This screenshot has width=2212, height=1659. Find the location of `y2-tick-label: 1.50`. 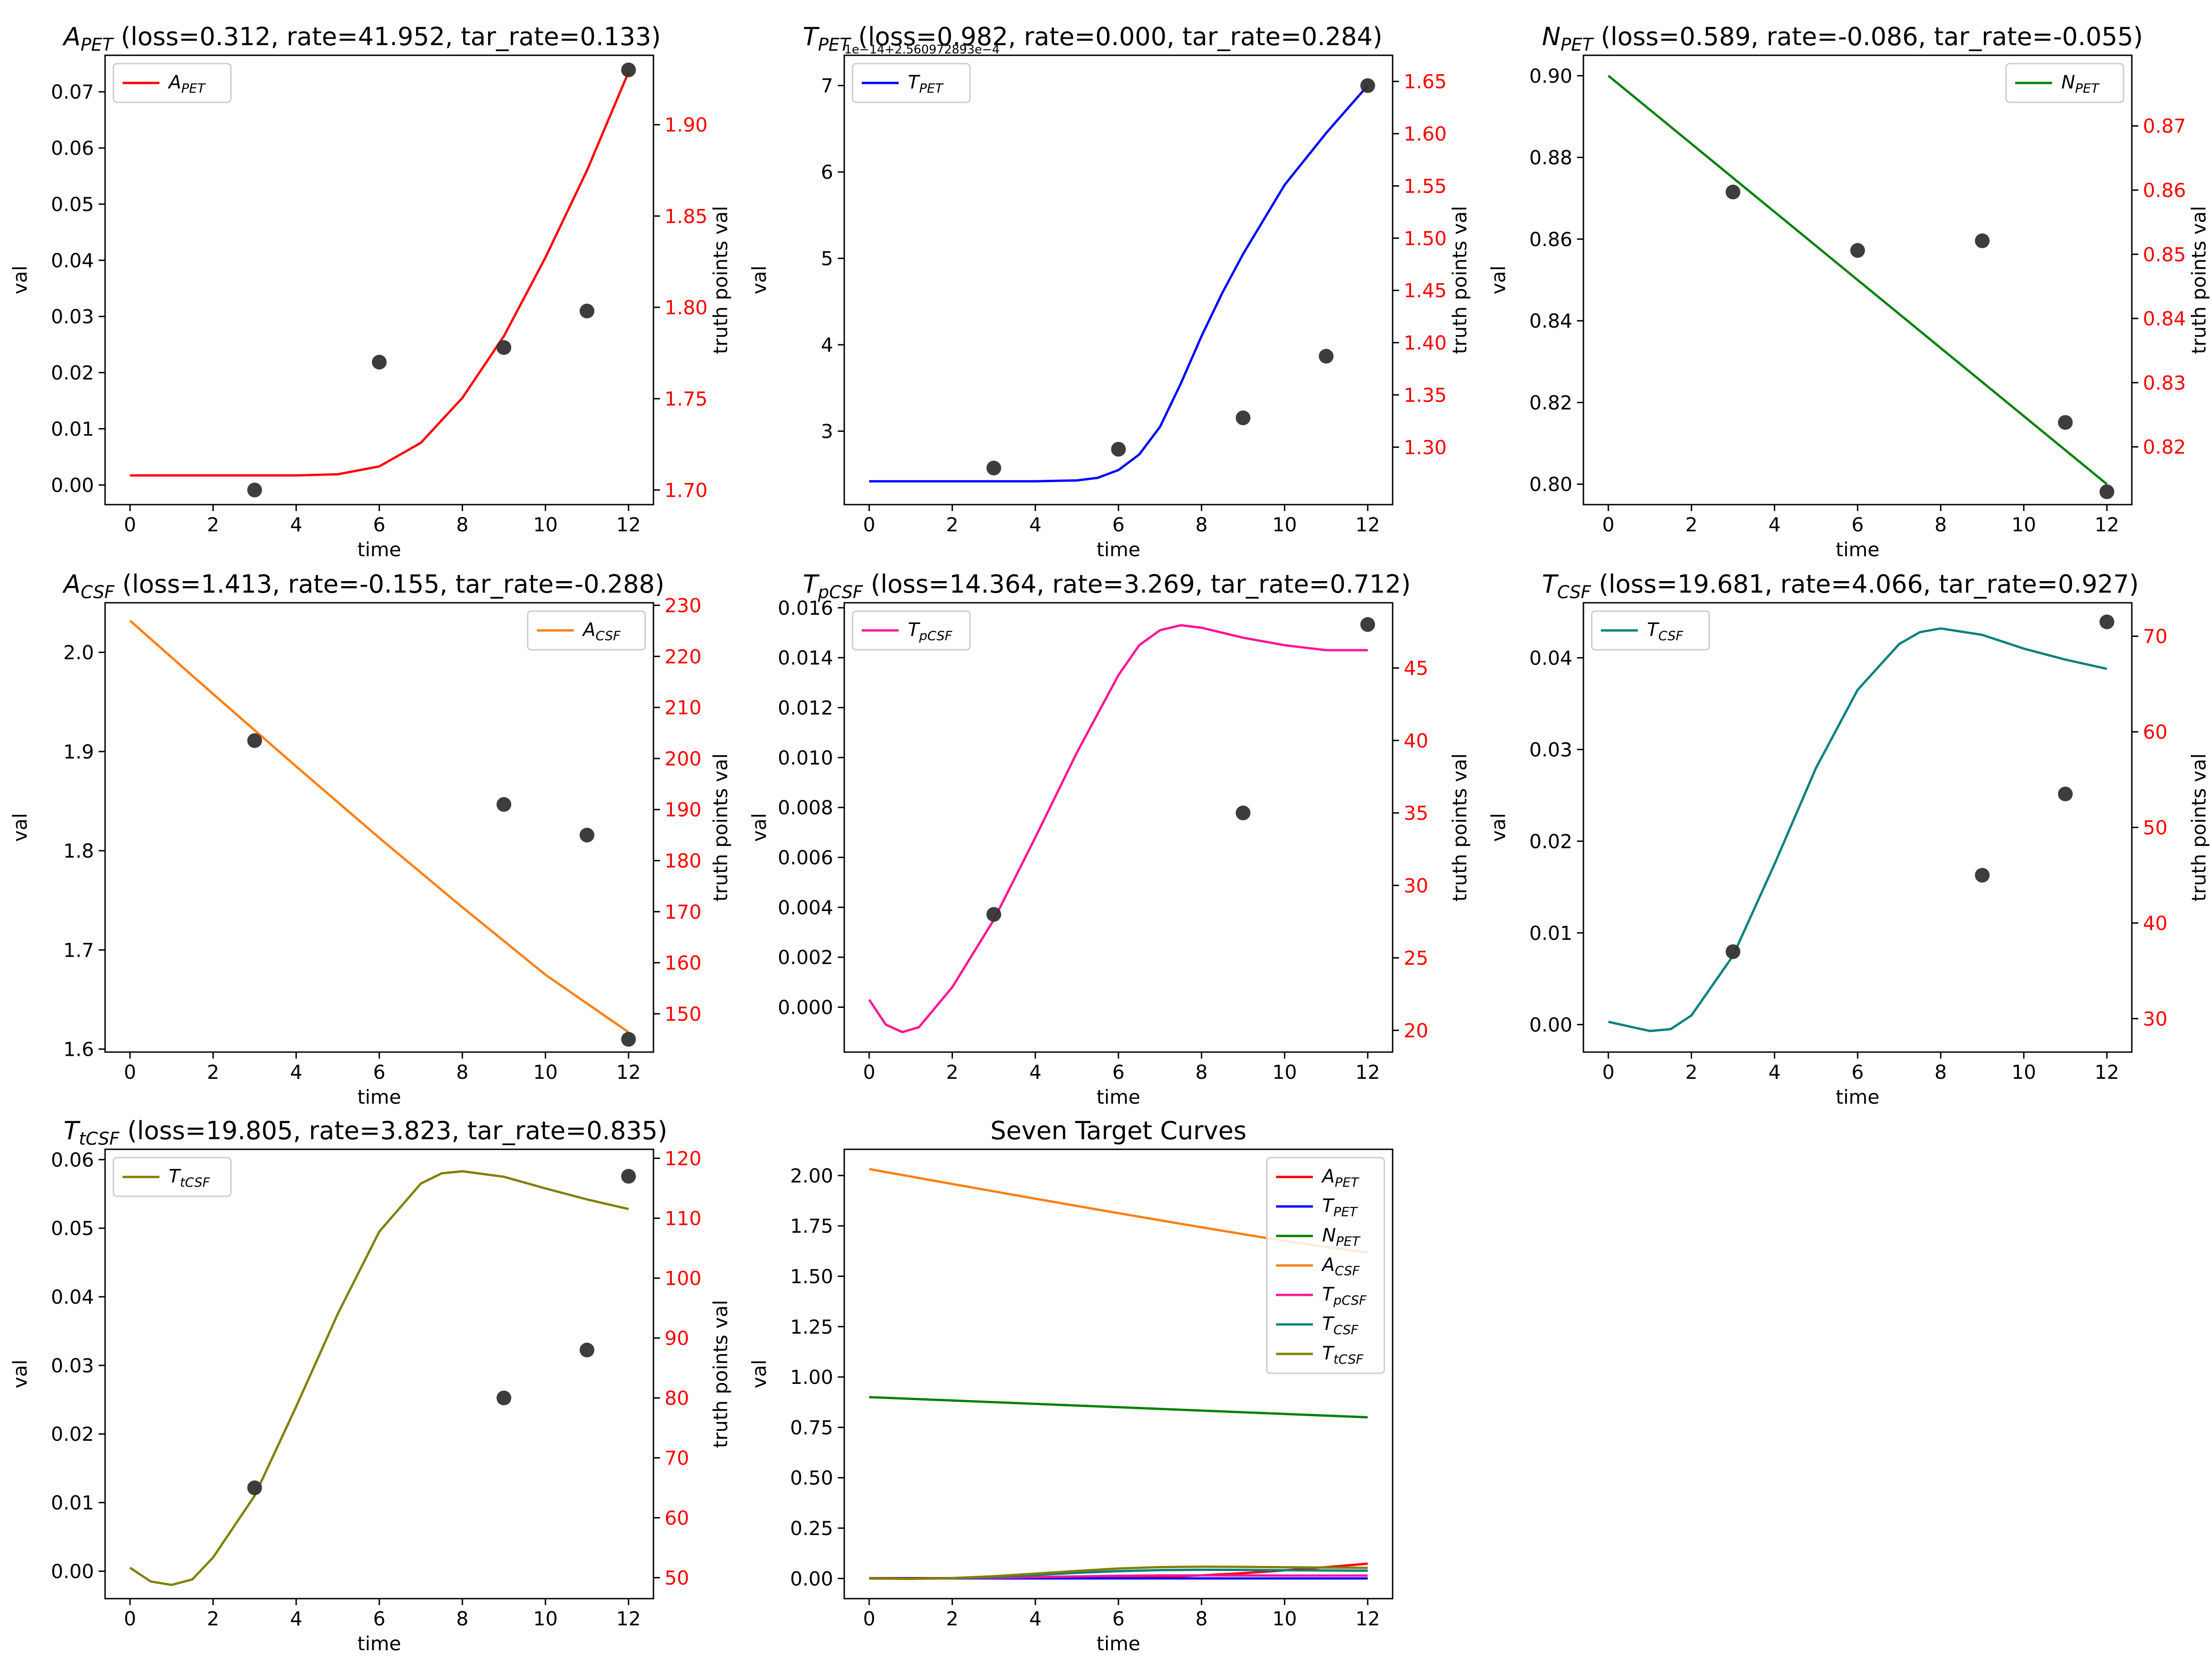

y2-tick-label: 1.50 is located at coordinates (1425, 238).